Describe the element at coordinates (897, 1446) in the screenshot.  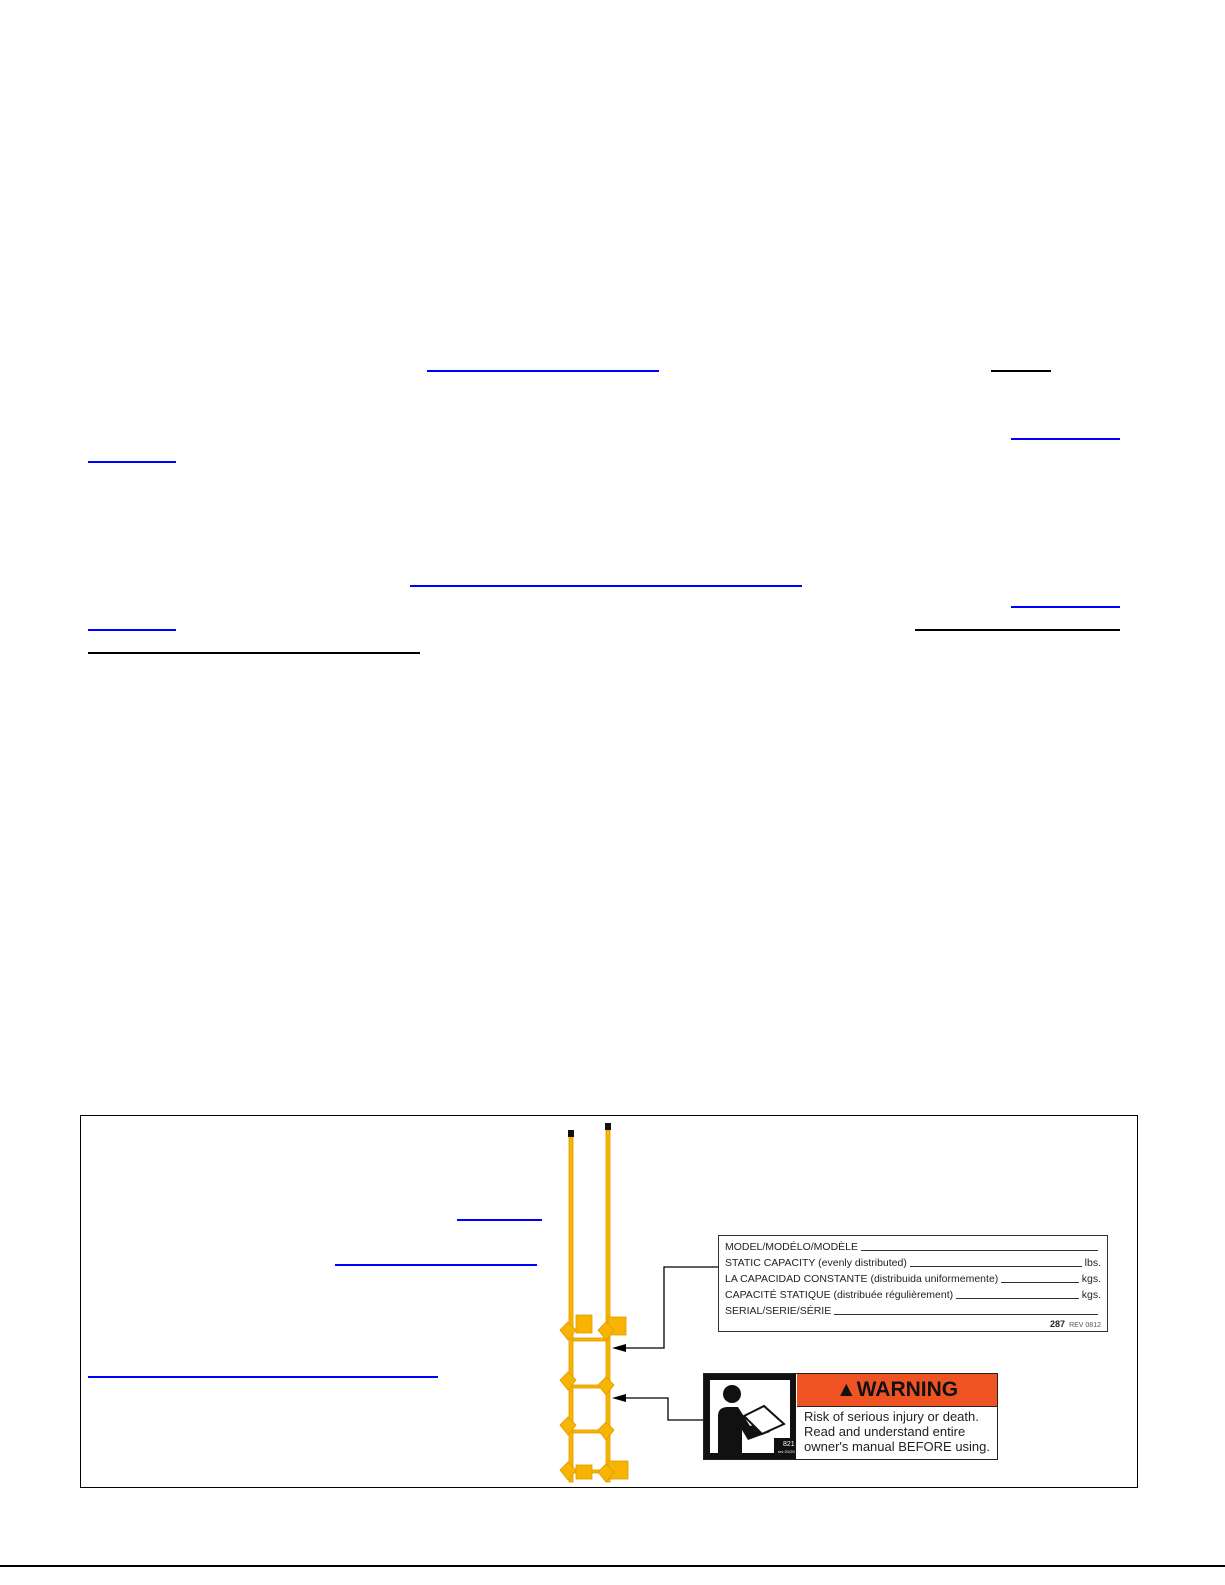
I see `warning-line: owner's manual BEFORE using.` at that location.